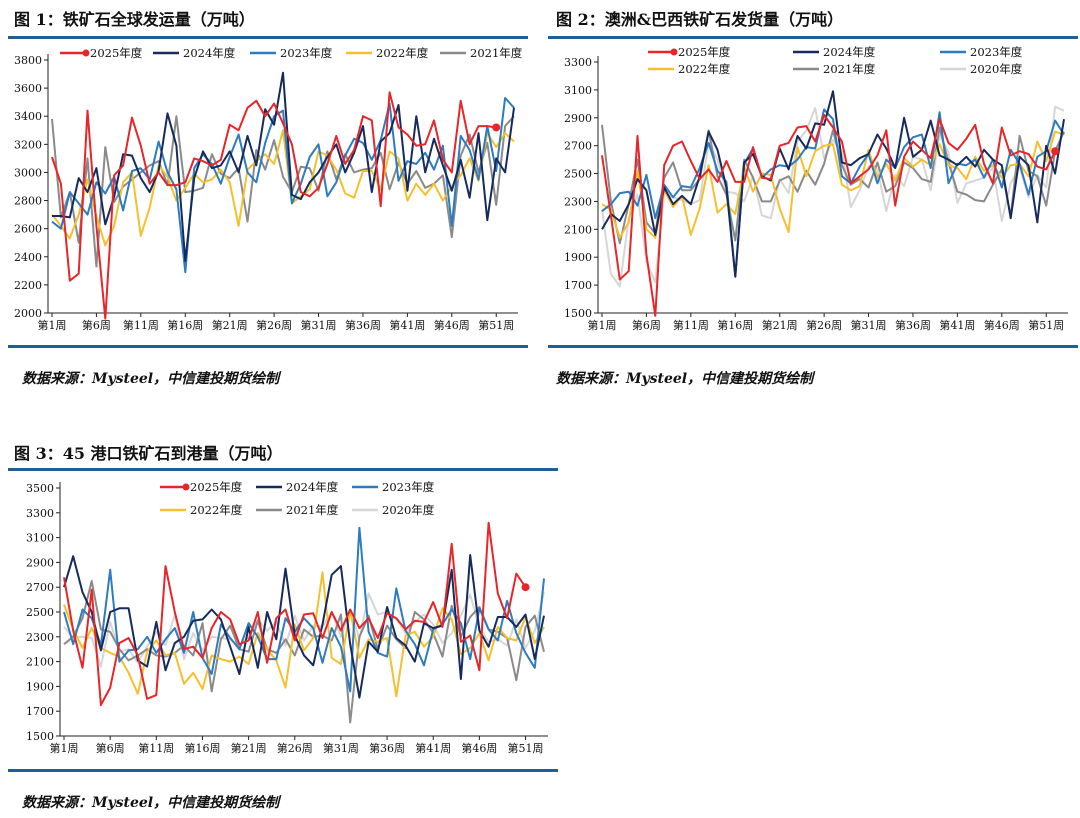  What do you see at coordinates (134, 19) in the screenshot?
I see `figure-1-title: 图 1：铁矿石全球发运量（万吨）` at bounding box center [134, 19].